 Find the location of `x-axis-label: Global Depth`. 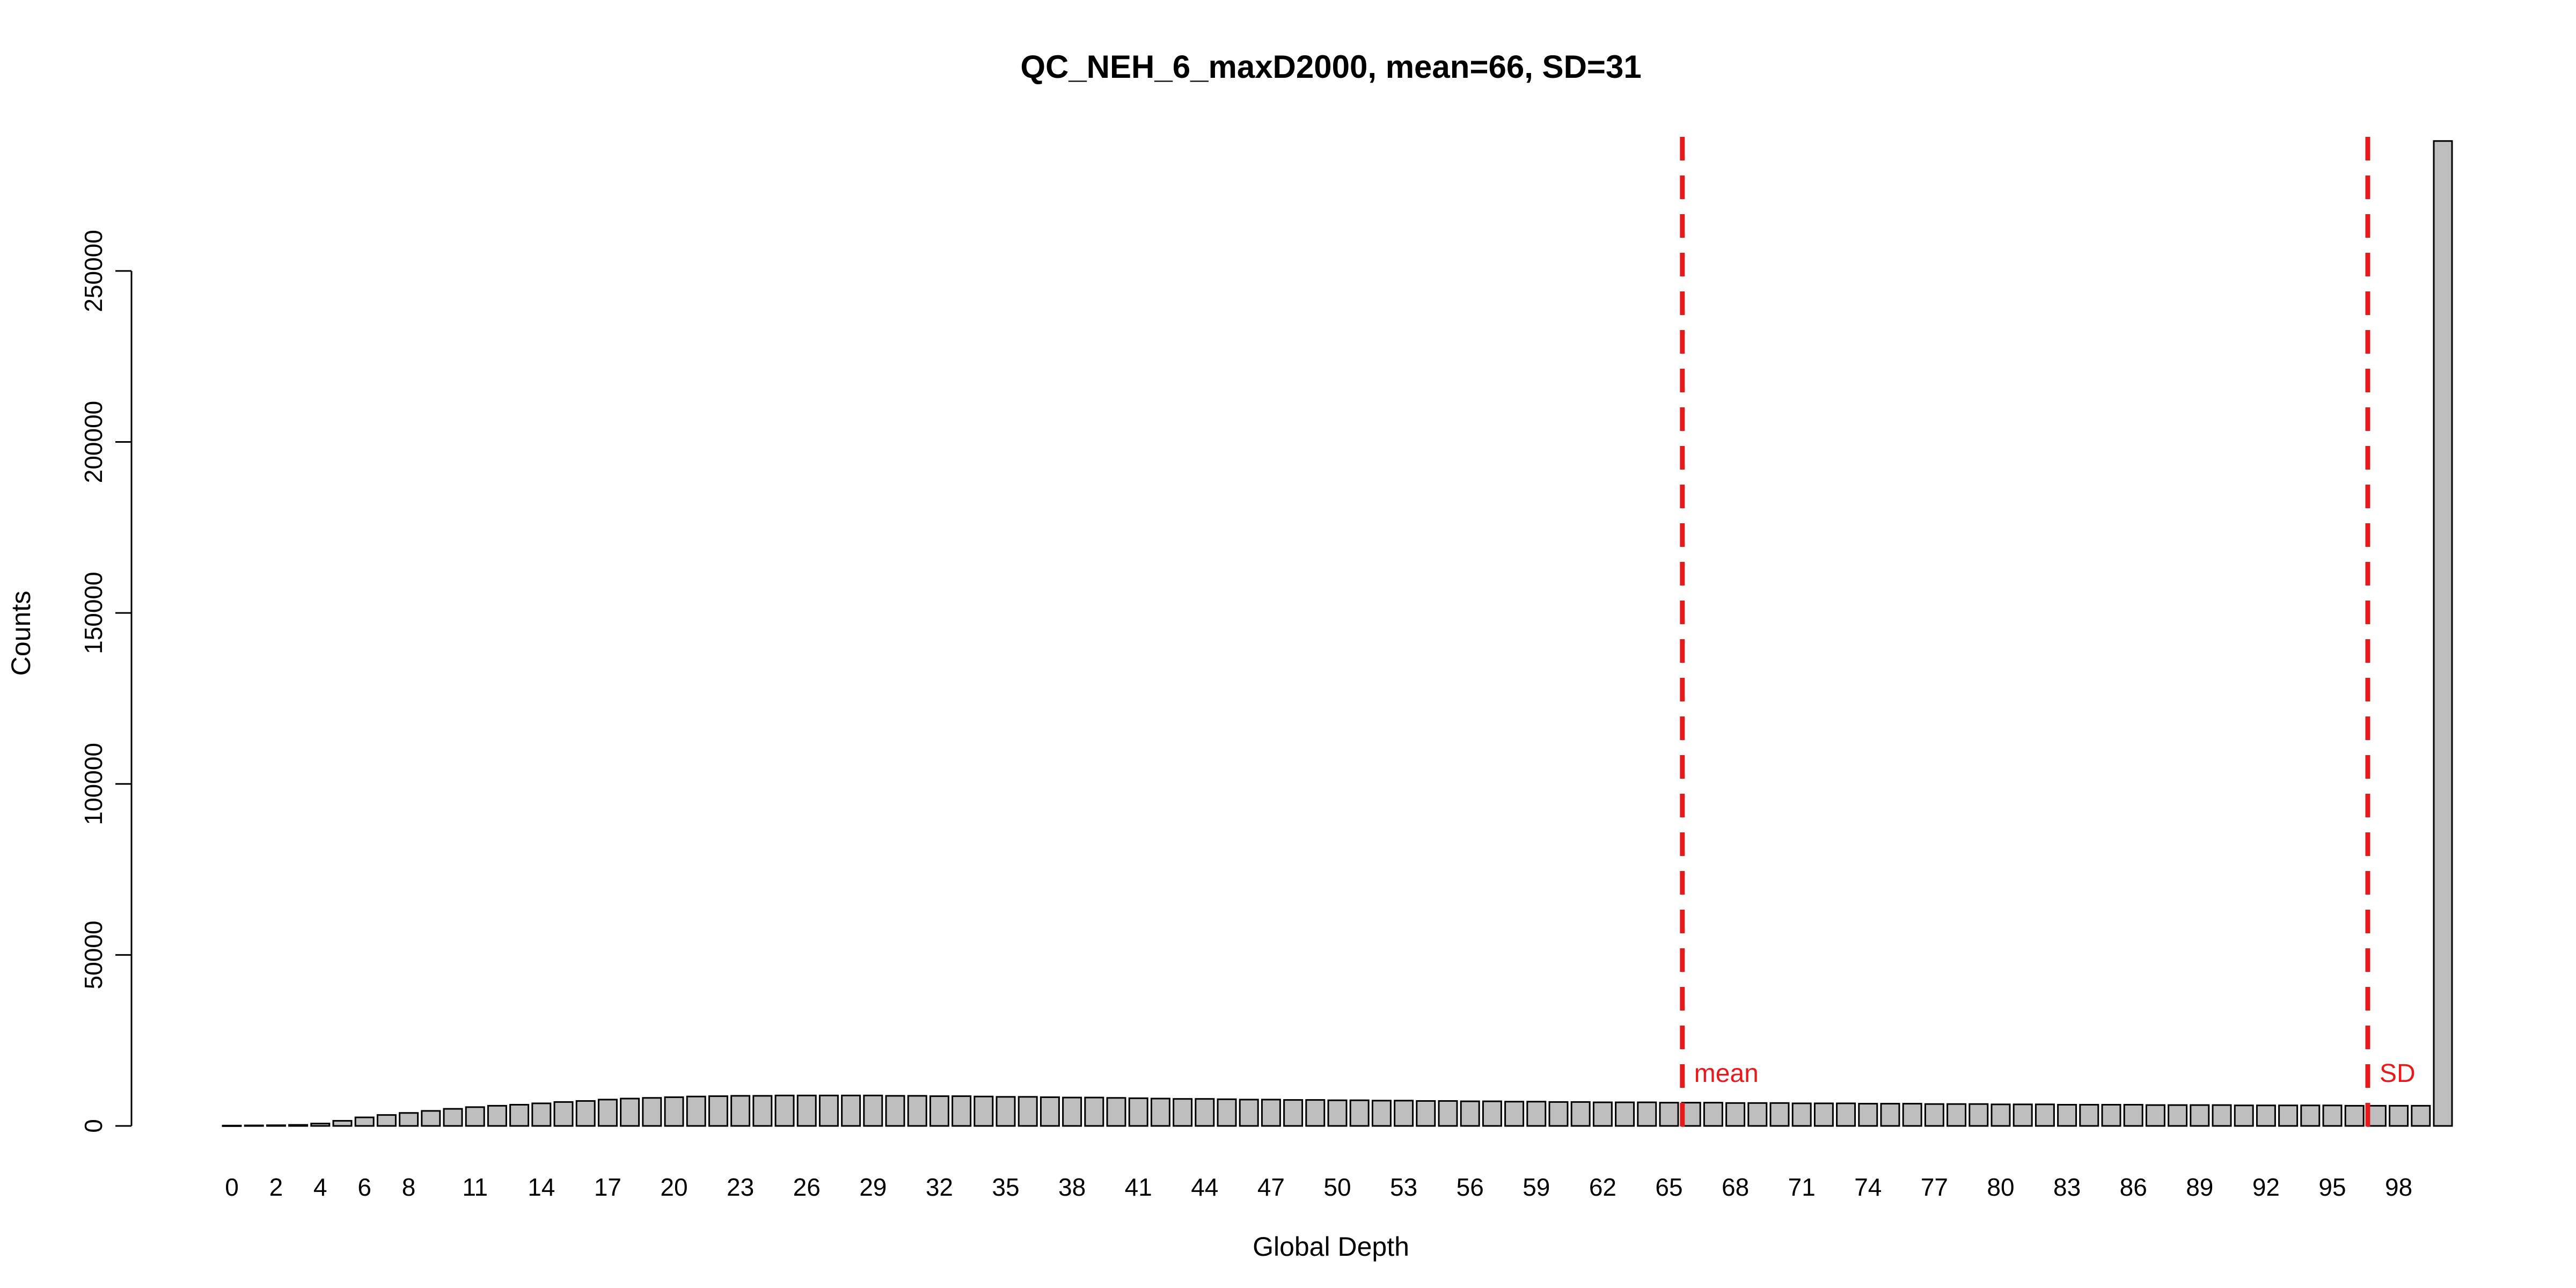

x-axis-label: Global Depth is located at coordinates (1331, 1247).